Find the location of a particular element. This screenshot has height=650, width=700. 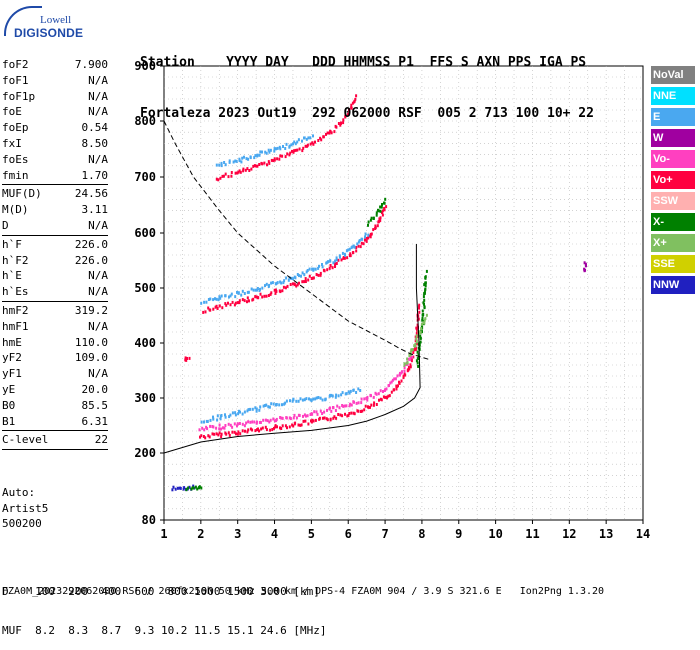

param-row: h`E N/A is located at coordinates (55, 276).